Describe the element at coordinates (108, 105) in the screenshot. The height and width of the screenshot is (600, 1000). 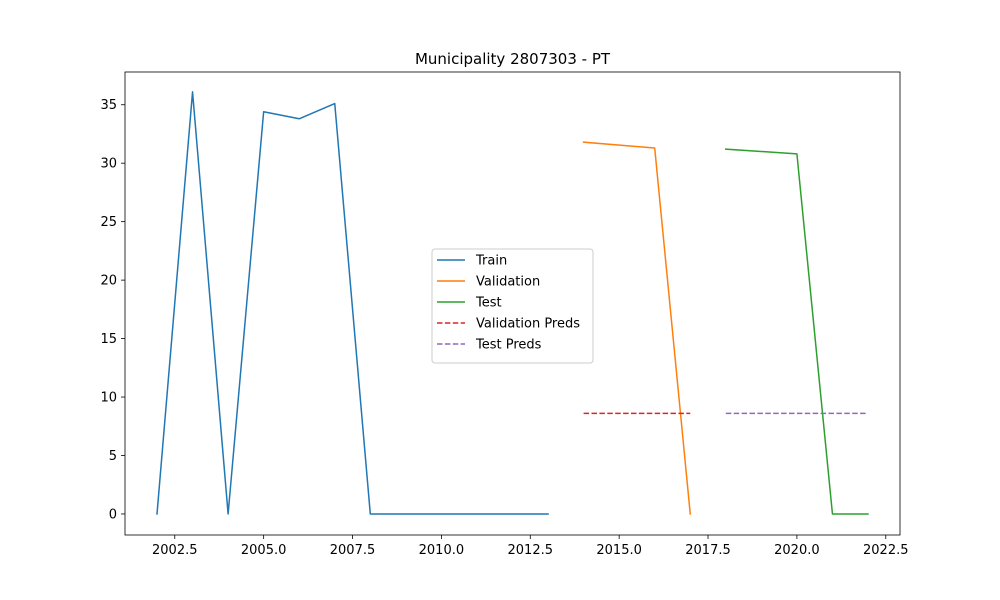
I see `y-tick-label: 35` at that location.